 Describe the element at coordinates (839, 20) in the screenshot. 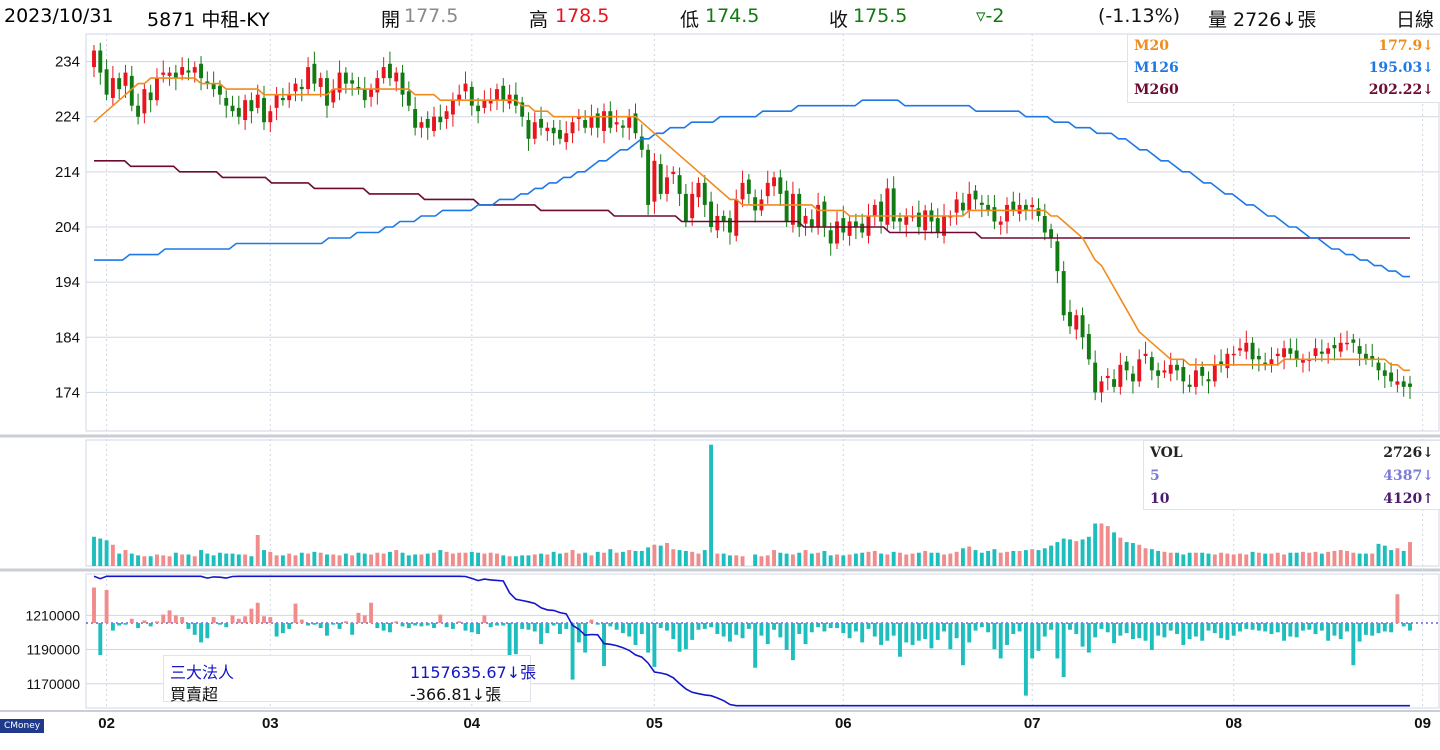

I see `close-label: 收` at that location.